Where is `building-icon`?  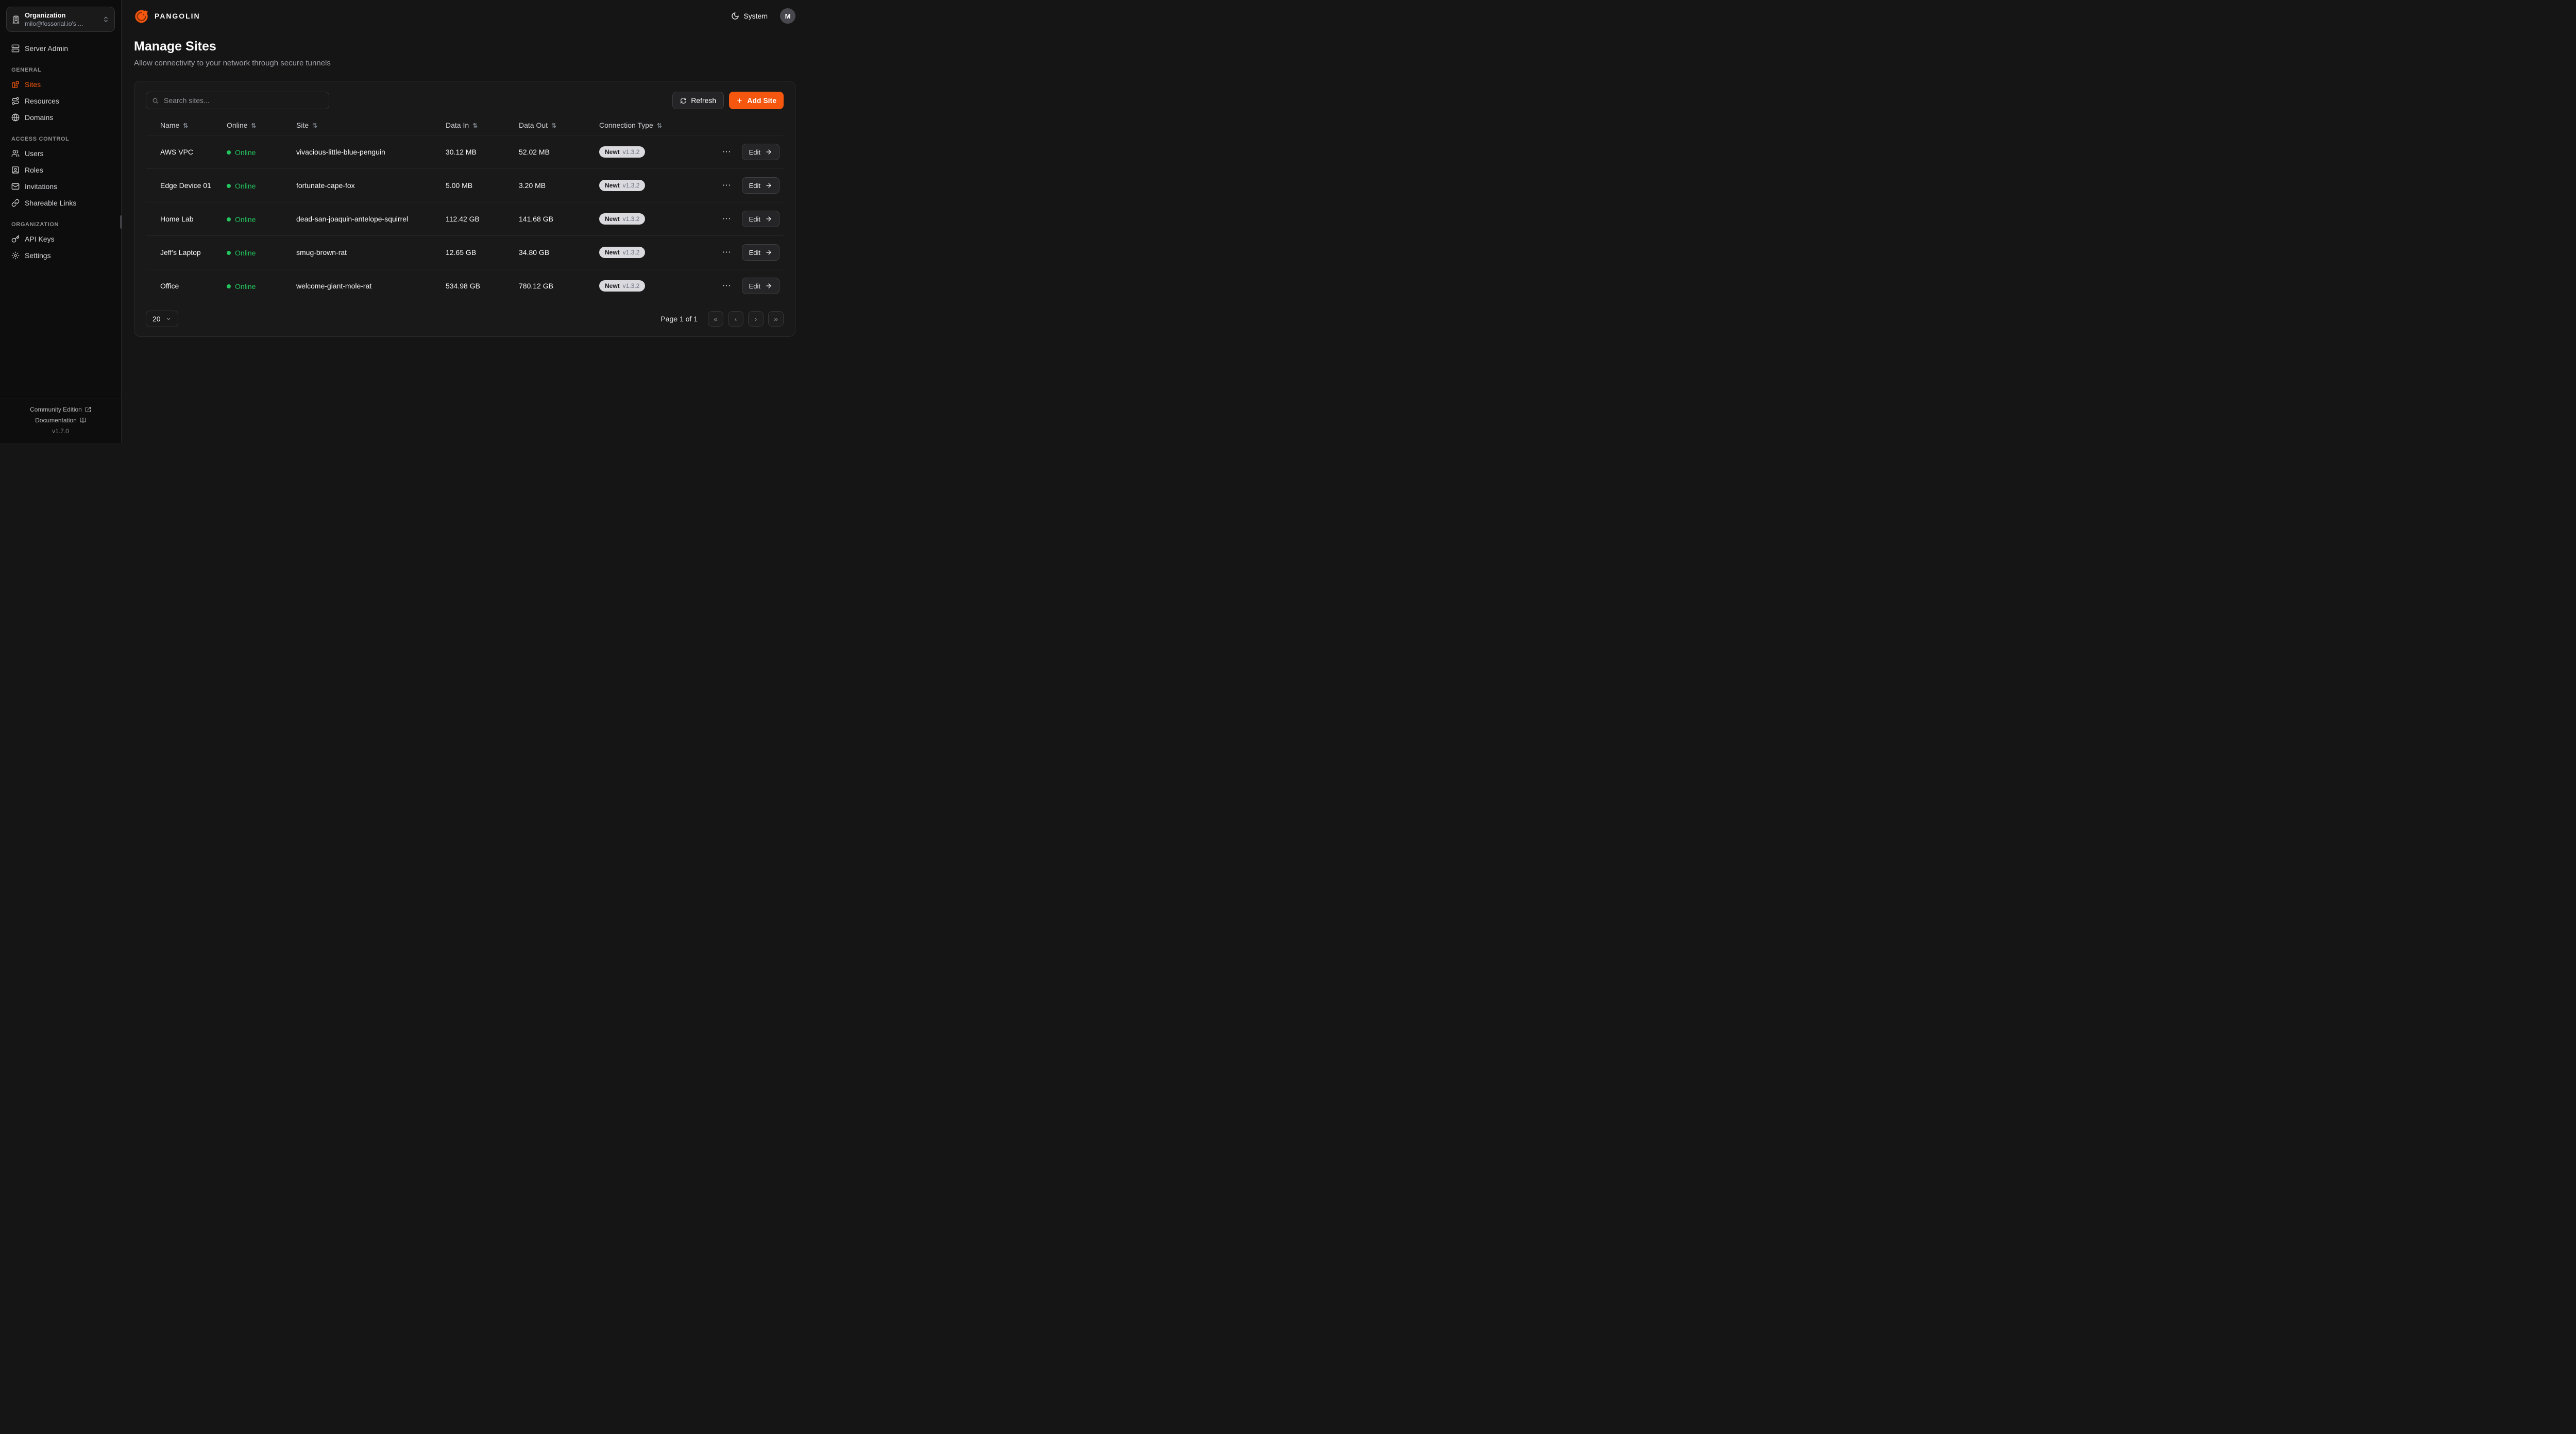
building-icon is located at coordinates (16, 19).